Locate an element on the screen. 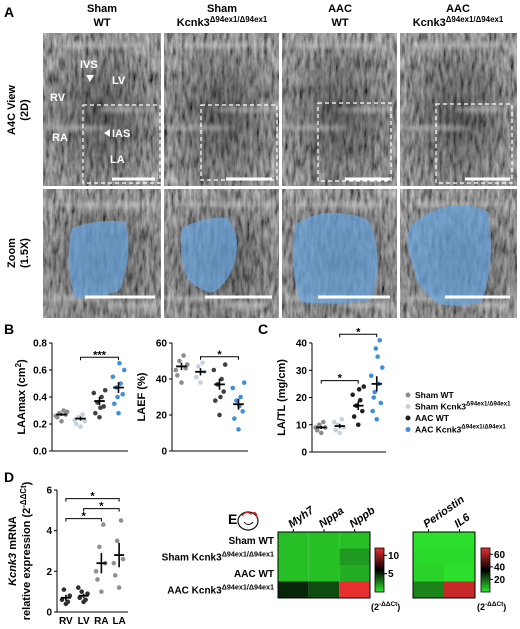 The height and width of the screenshot is (629, 520). anatomy-label: RA is located at coordinates (60, 138).